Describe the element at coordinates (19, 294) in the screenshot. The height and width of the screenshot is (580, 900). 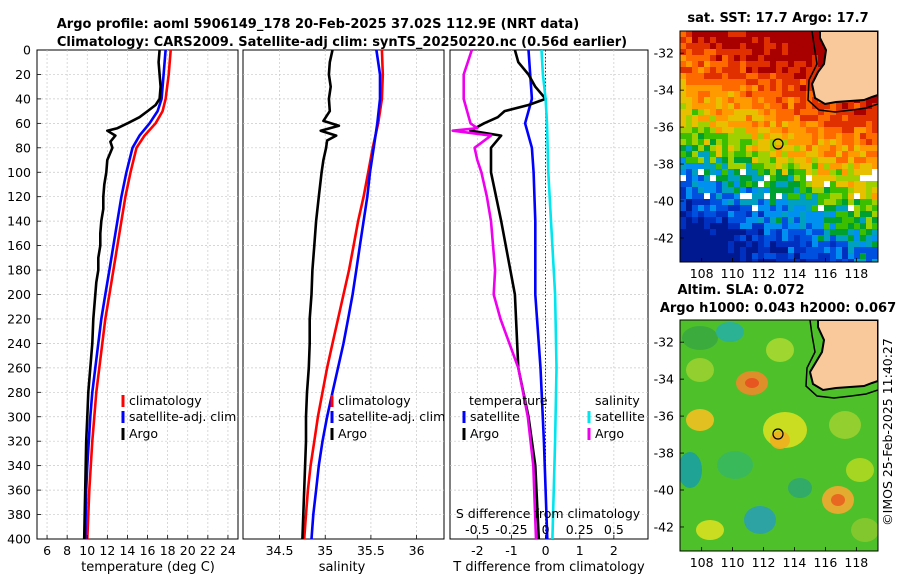
I see `depth-tick-label: 200` at that location.